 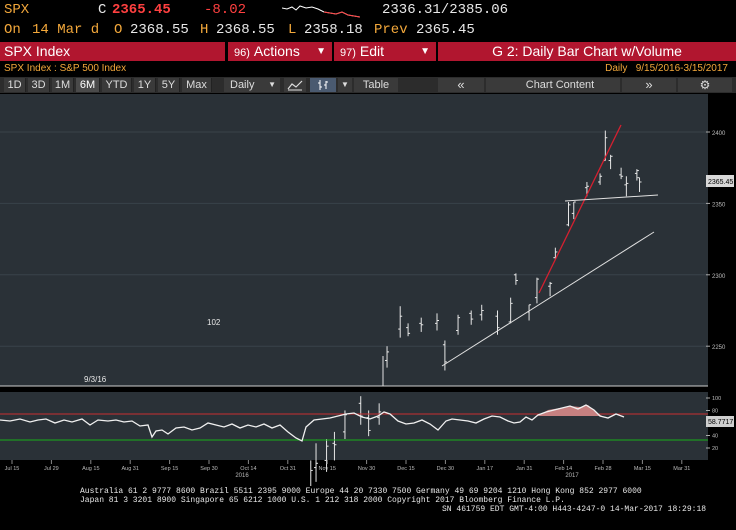 I want to click on axis-bg, so click(x=722, y=277).